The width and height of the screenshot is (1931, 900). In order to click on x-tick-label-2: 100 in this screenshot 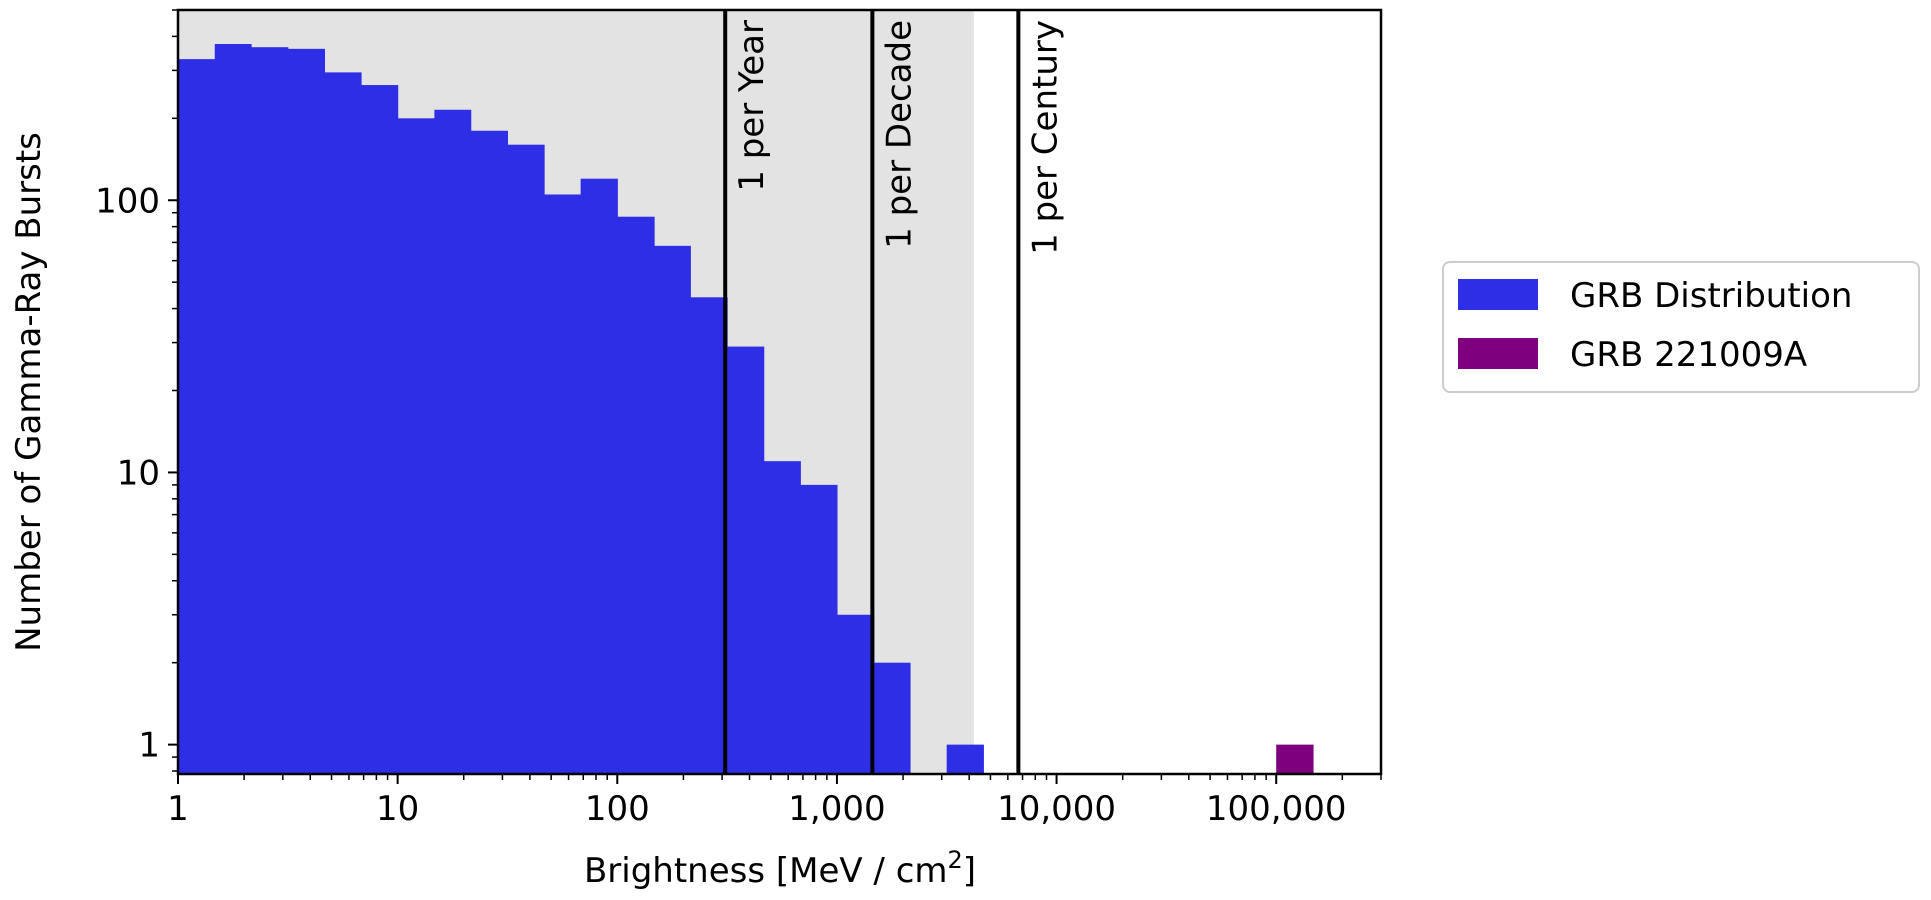, I will do `click(617, 809)`.